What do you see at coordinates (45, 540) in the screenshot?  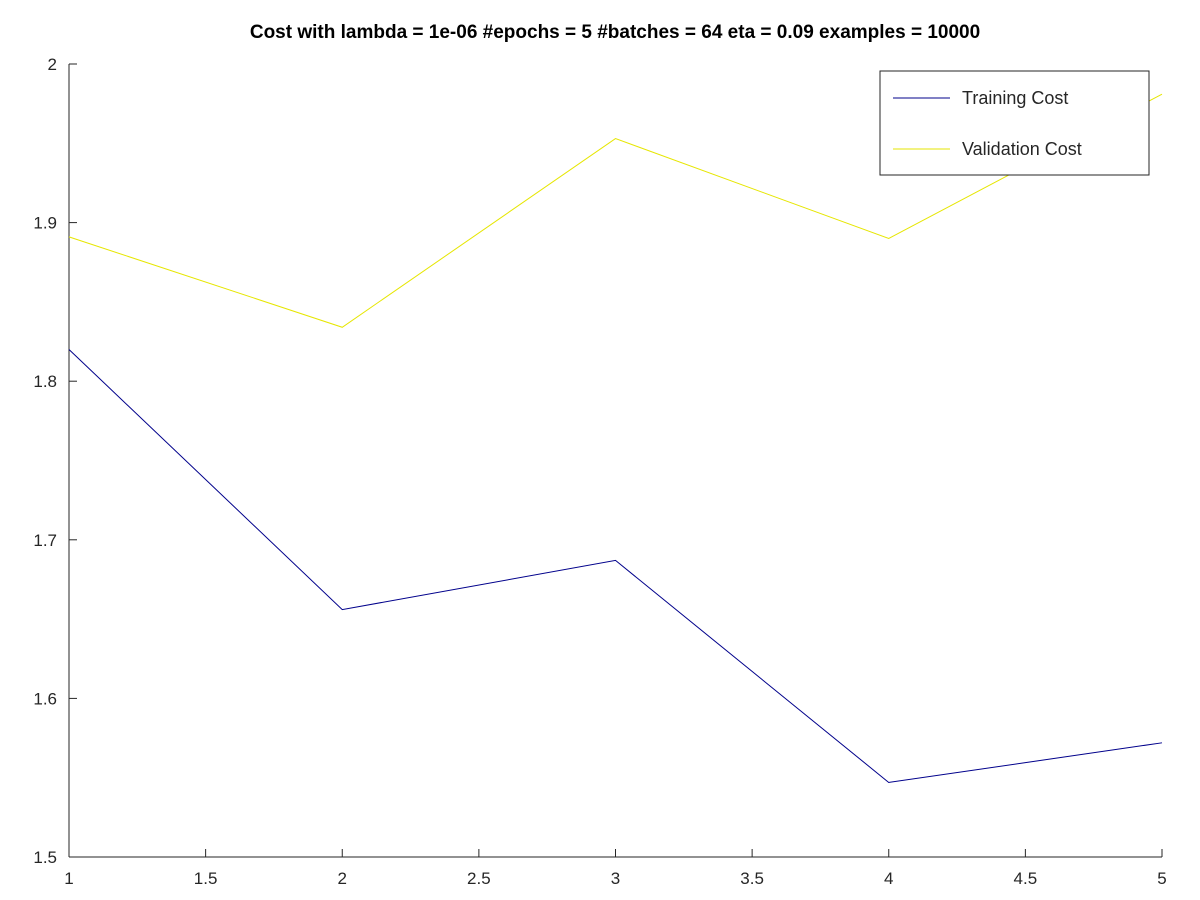 I see `y-tick-label: 1.7` at bounding box center [45, 540].